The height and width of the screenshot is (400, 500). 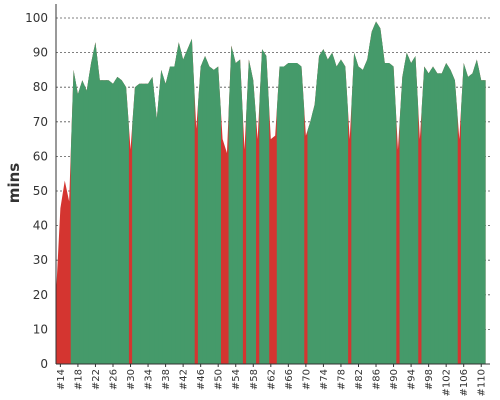 I want to click on y-tick-labels: 0 10 20 30 40 50 60 70 80 90 100, so click(x=36, y=191).